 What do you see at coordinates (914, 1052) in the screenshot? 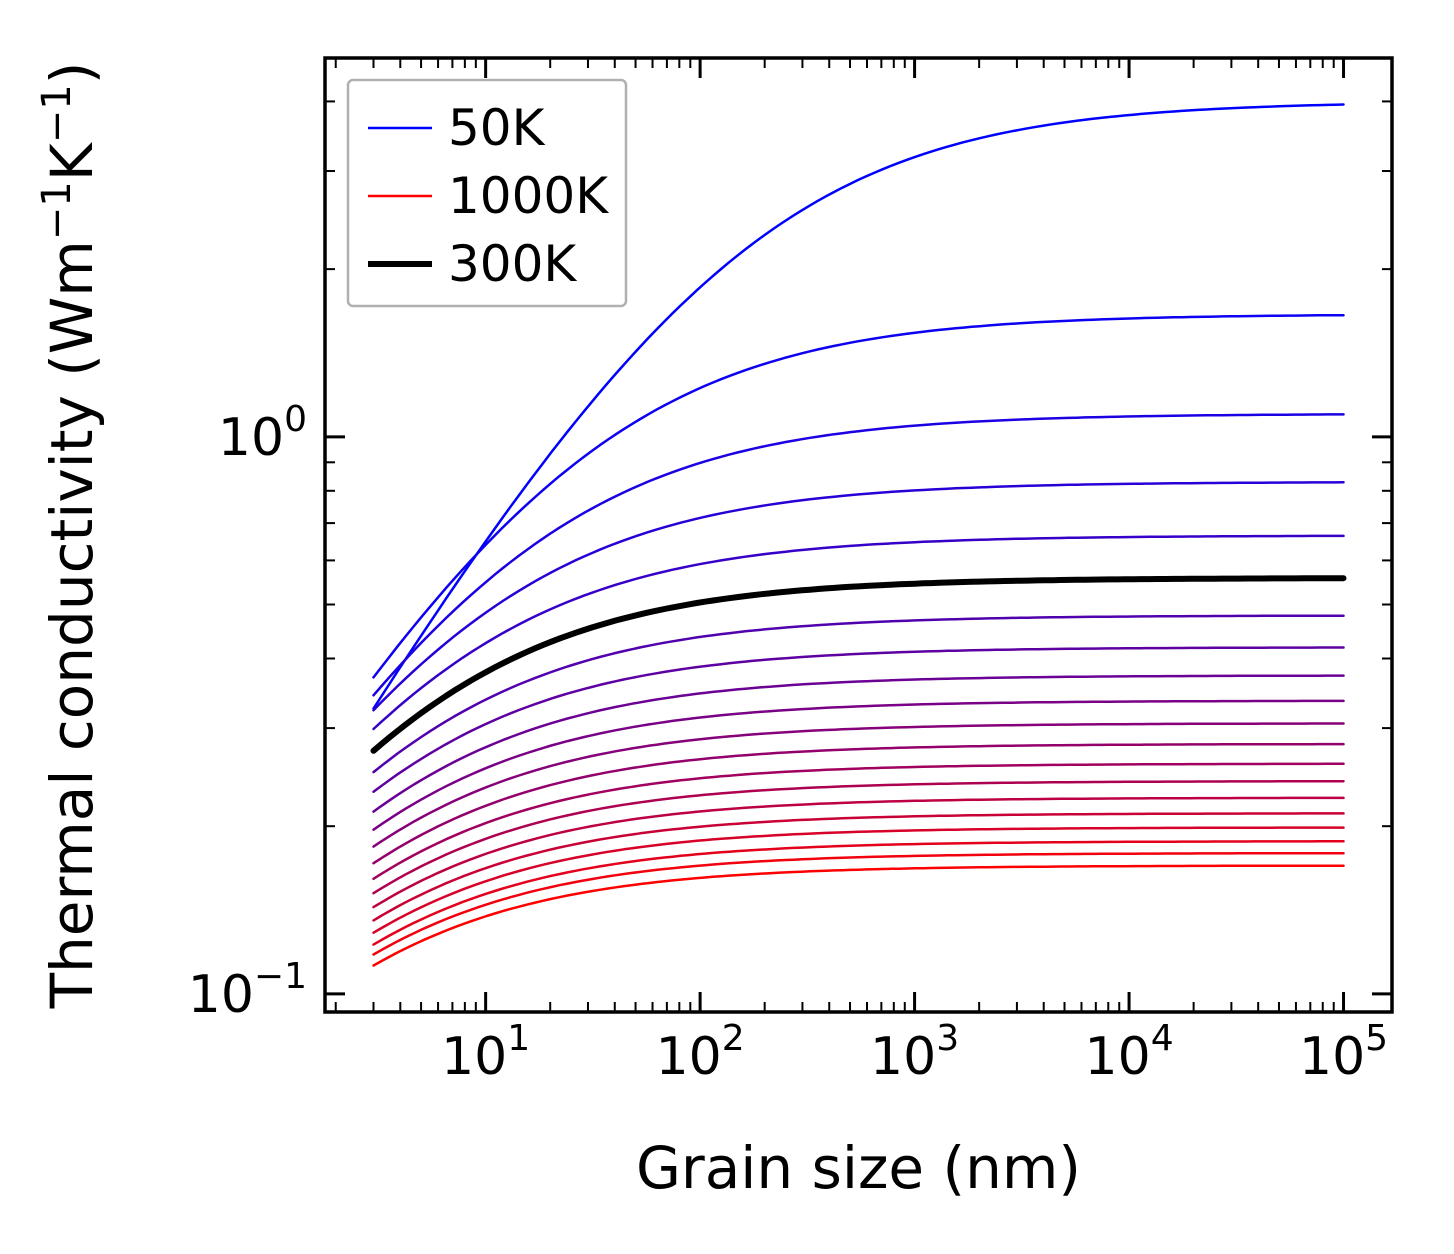
I see `x-tick-label: 10³` at bounding box center [914, 1052].